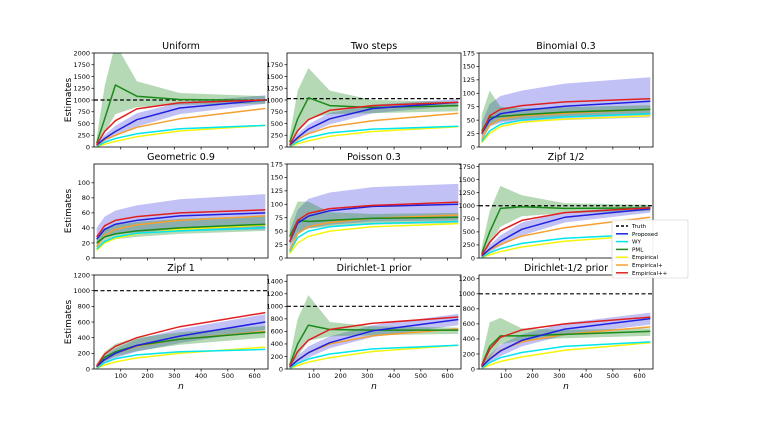  Describe the element at coordinates (84, 354) in the screenshot. I see `y-tick-label: 200` at that location.